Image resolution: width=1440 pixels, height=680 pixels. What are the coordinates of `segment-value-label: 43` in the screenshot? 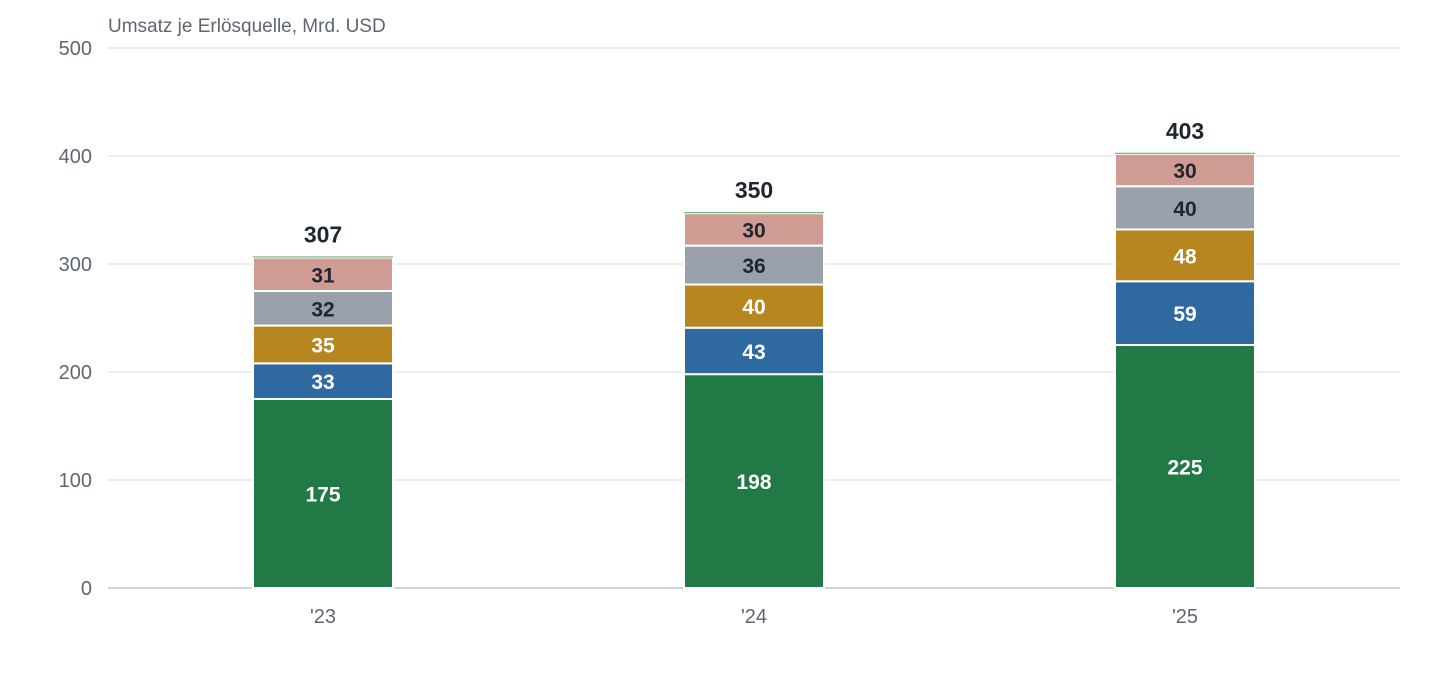 It's located at (753, 352).